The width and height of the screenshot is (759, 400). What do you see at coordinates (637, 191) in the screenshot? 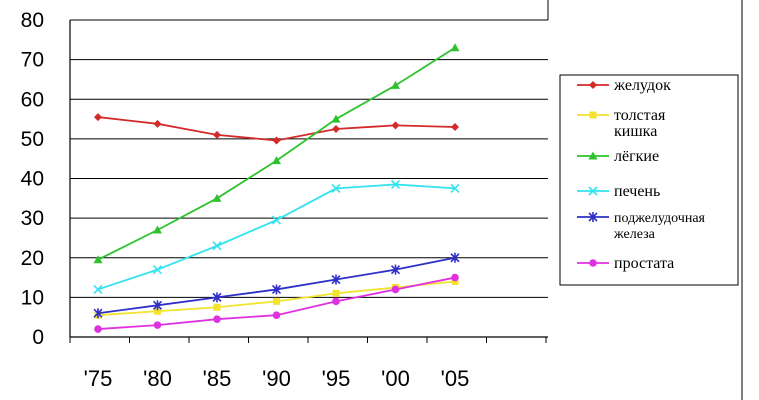
I see `legend-label: печень` at bounding box center [637, 191].